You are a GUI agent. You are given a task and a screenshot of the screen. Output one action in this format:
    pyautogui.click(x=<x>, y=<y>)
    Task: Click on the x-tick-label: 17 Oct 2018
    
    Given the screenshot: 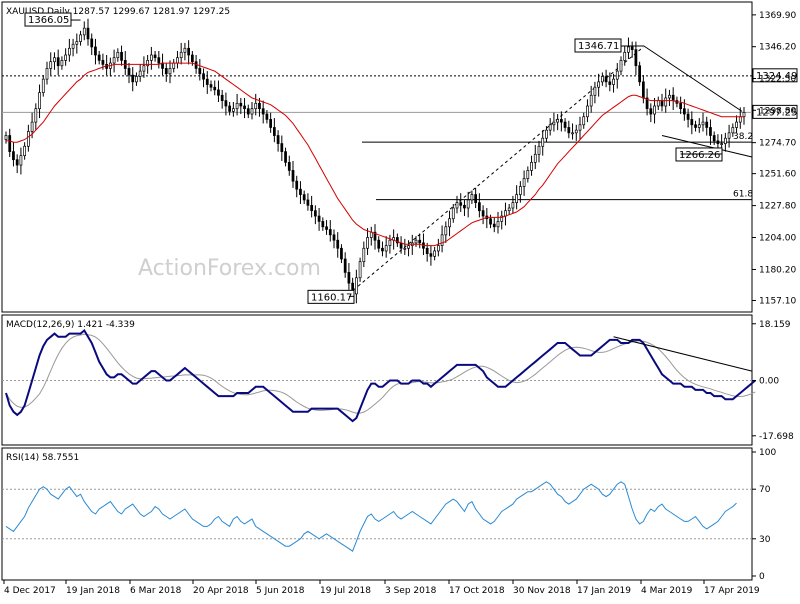 What is the action you would take?
    pyautogui.click(x=477, y=591)
    